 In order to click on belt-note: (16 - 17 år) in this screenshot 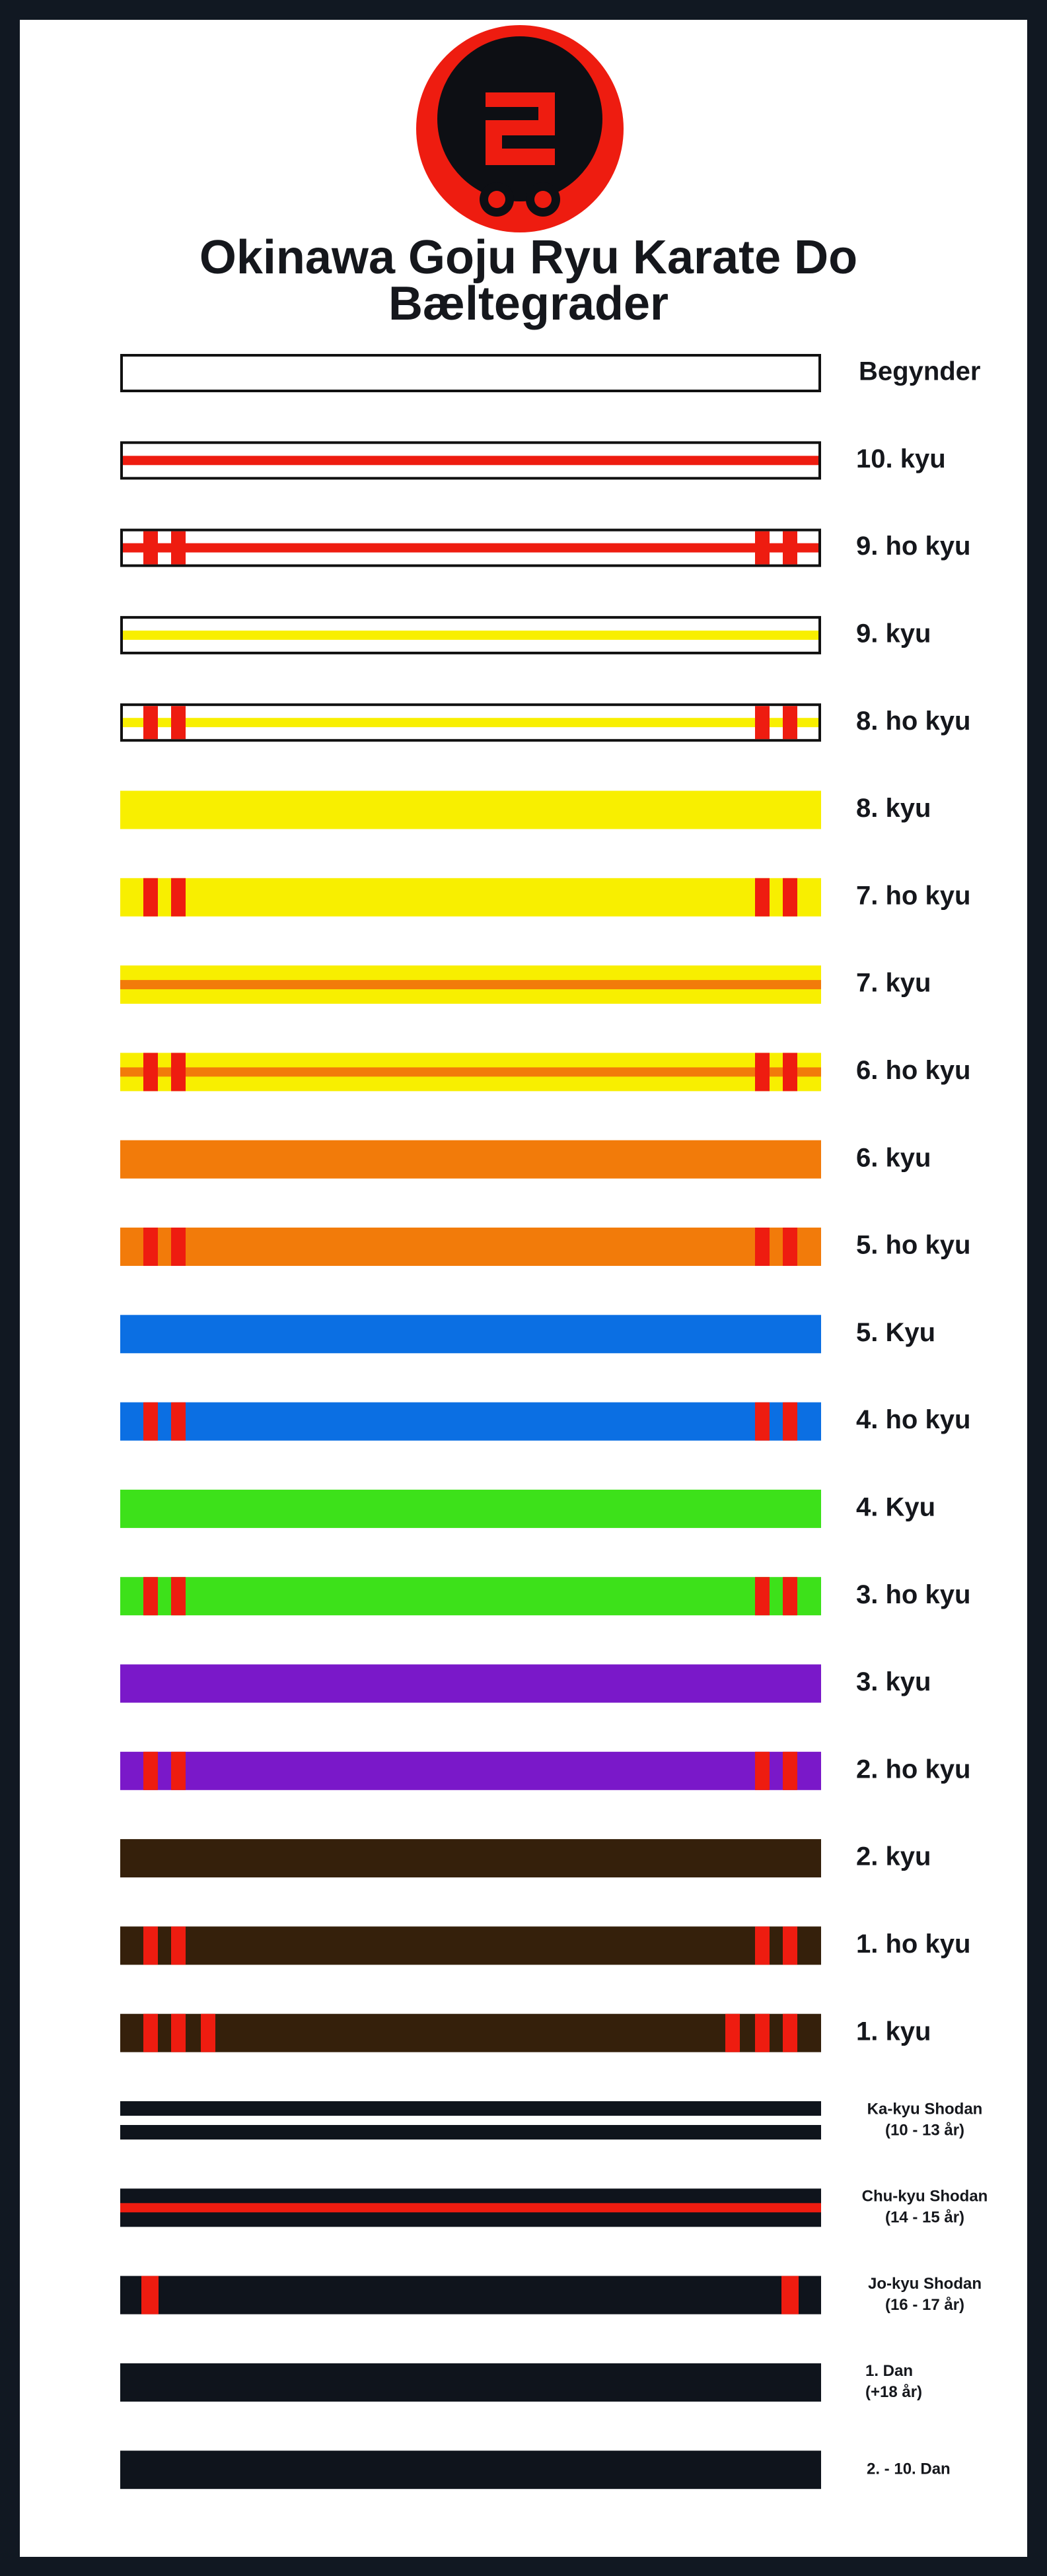, I will do `click(924, 2305)`.